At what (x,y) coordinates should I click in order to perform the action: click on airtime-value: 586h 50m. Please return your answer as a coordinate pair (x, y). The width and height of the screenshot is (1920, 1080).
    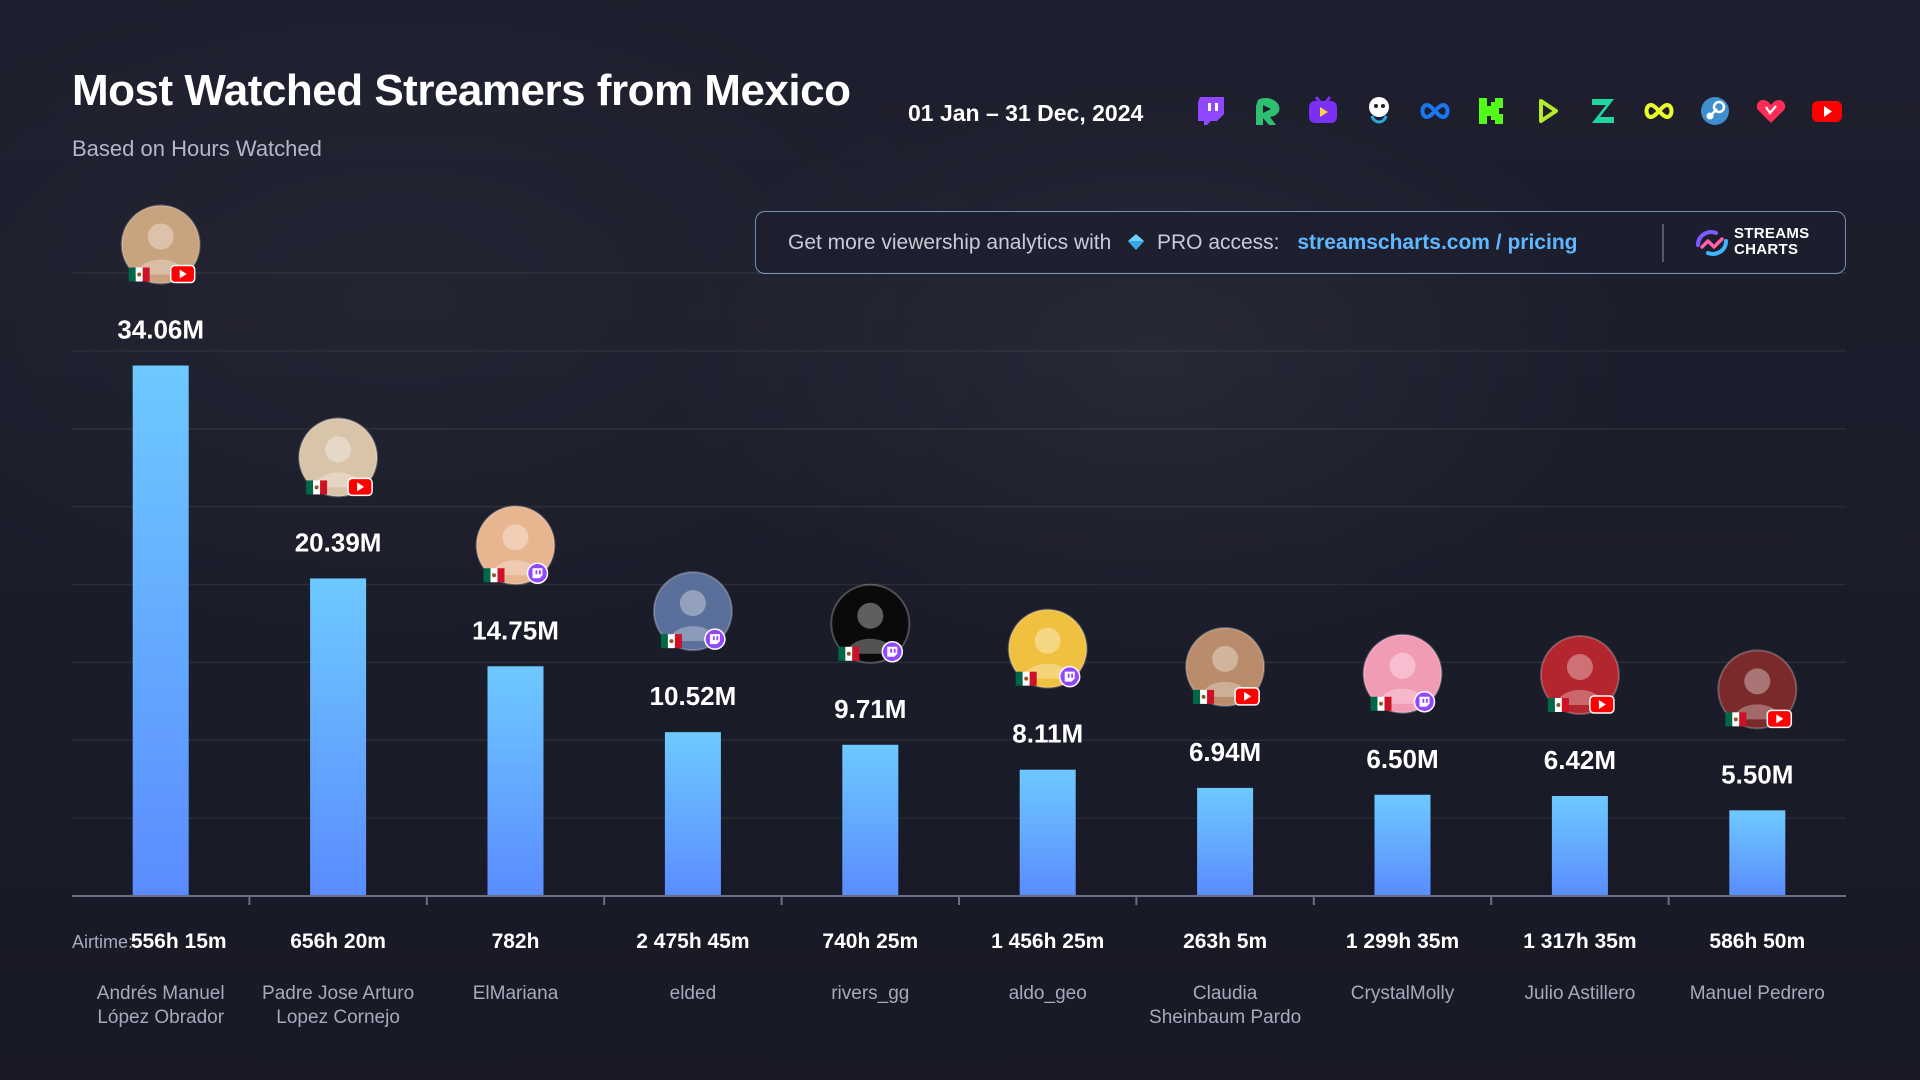
    Looking at the image, I should click on (1757, 941).